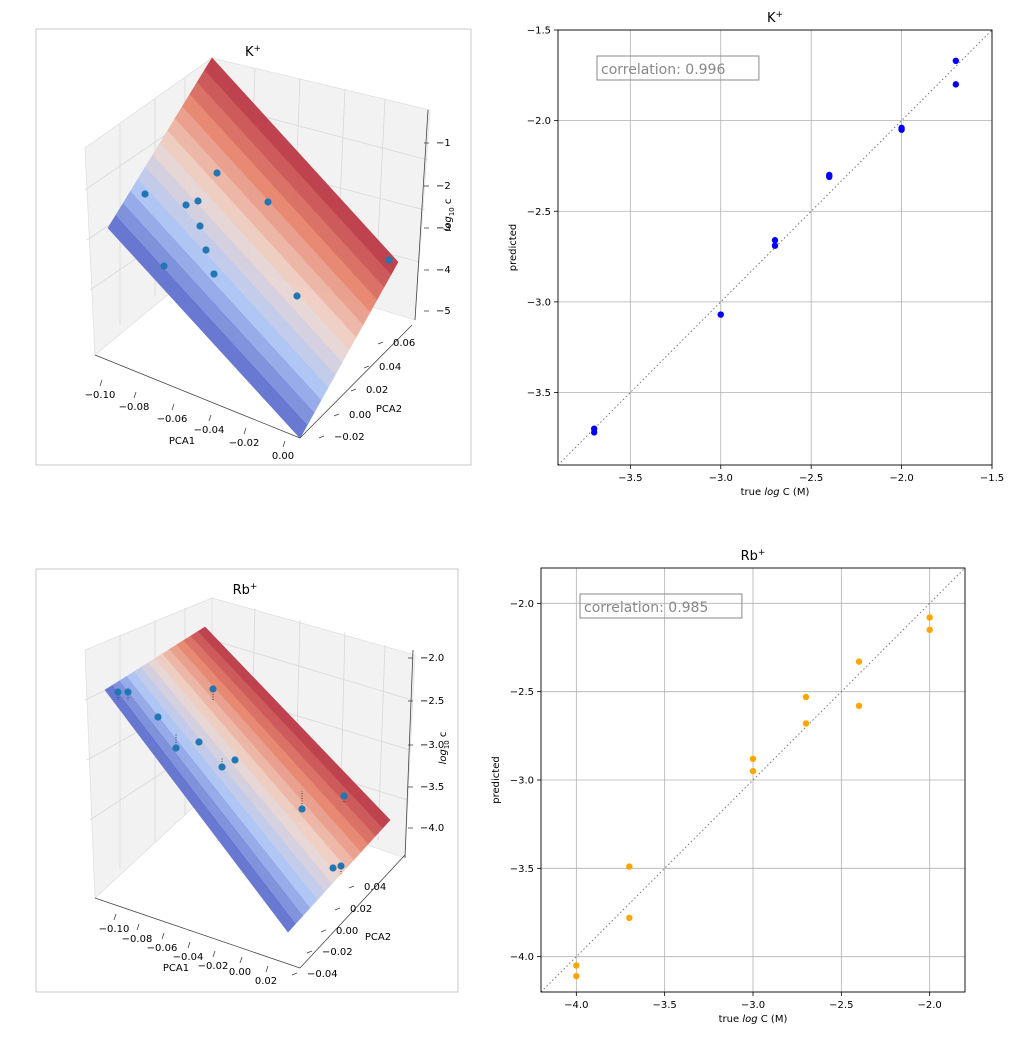 This screenshot has height=1039, width=1022. Describe the element at coordinates (539, 31) in the screenshot. I see `y-tick-label: −1.5` at that location.